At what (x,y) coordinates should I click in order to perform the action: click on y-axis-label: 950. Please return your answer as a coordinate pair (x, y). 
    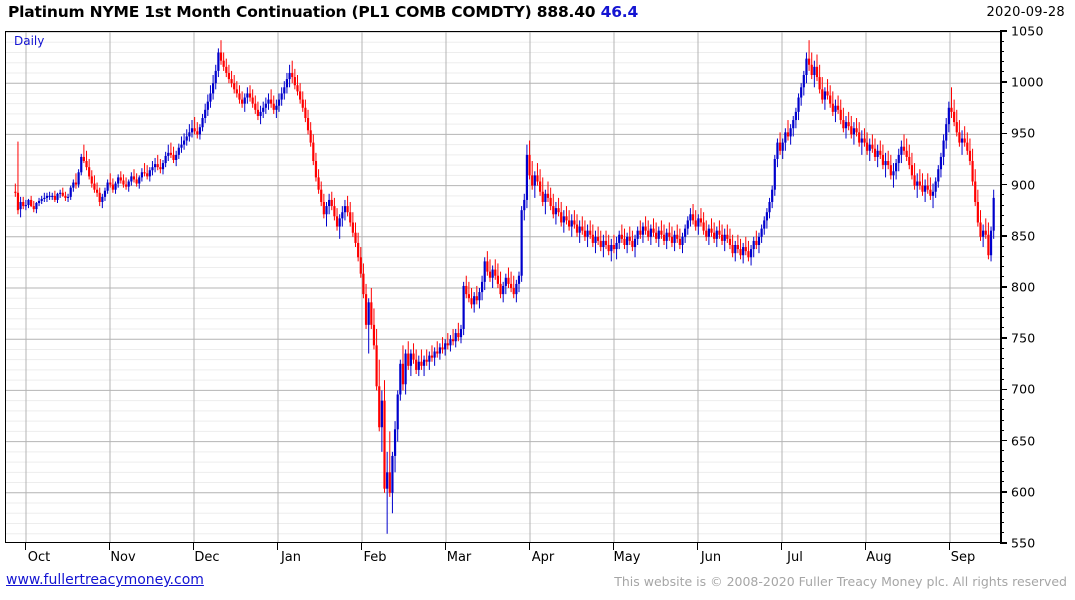
    Looking at the image, I should click on (1023, 133).